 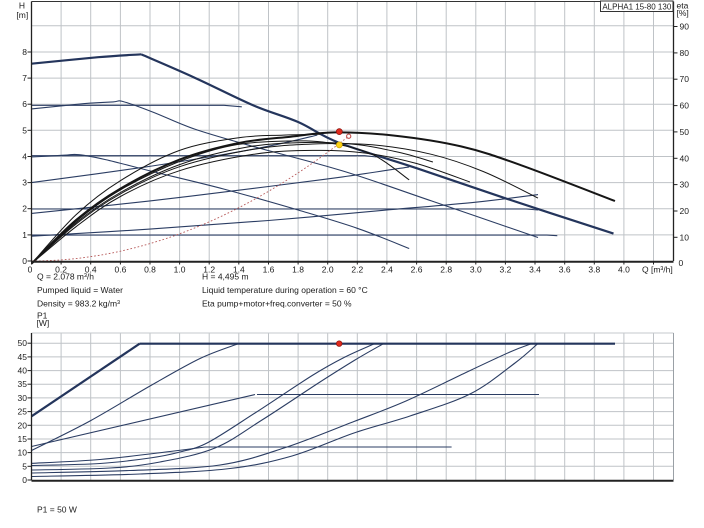 What do you see at coordinates (446, 270) in the screenshot?
I see `svg-text: 2.8` at bounding box center [446, 270].